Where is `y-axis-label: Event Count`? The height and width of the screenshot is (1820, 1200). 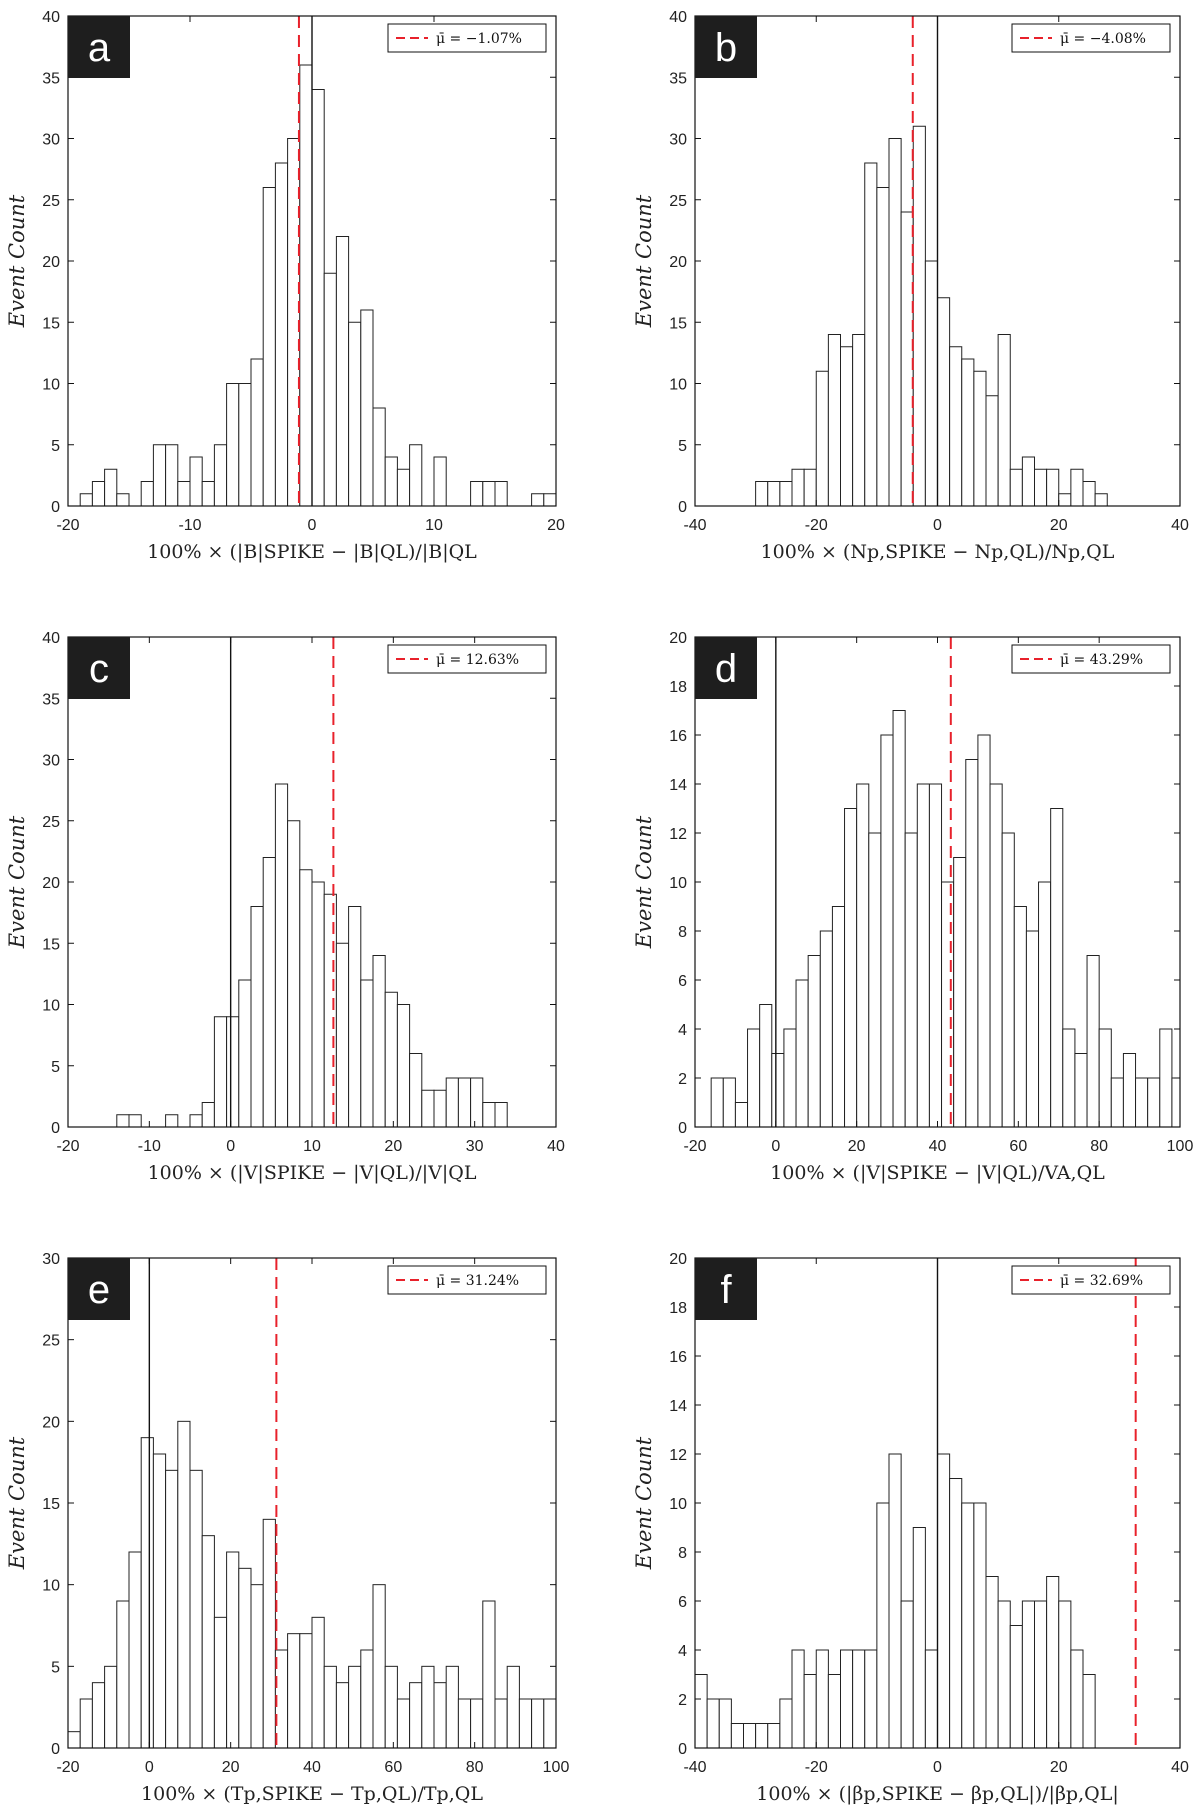
y-axis-label: Event Count is located at coordinates (644, 882).